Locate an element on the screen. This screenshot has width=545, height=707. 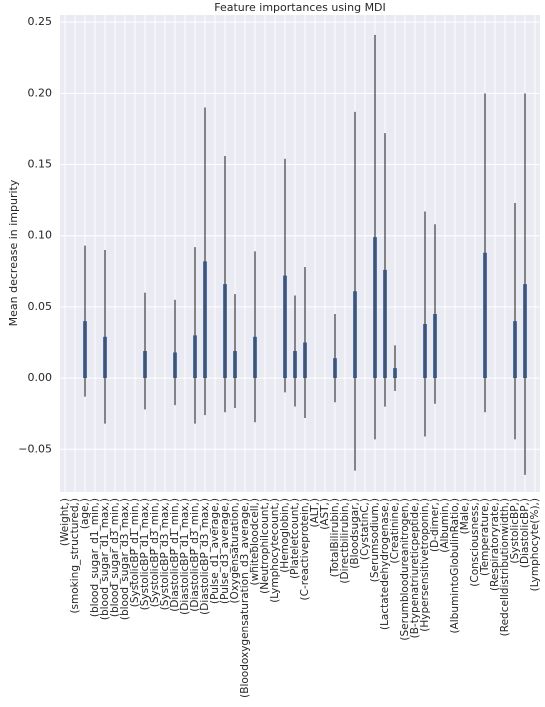
x-tick-label: (C-reactiveprotein,) is located at coordinates (305, 549).